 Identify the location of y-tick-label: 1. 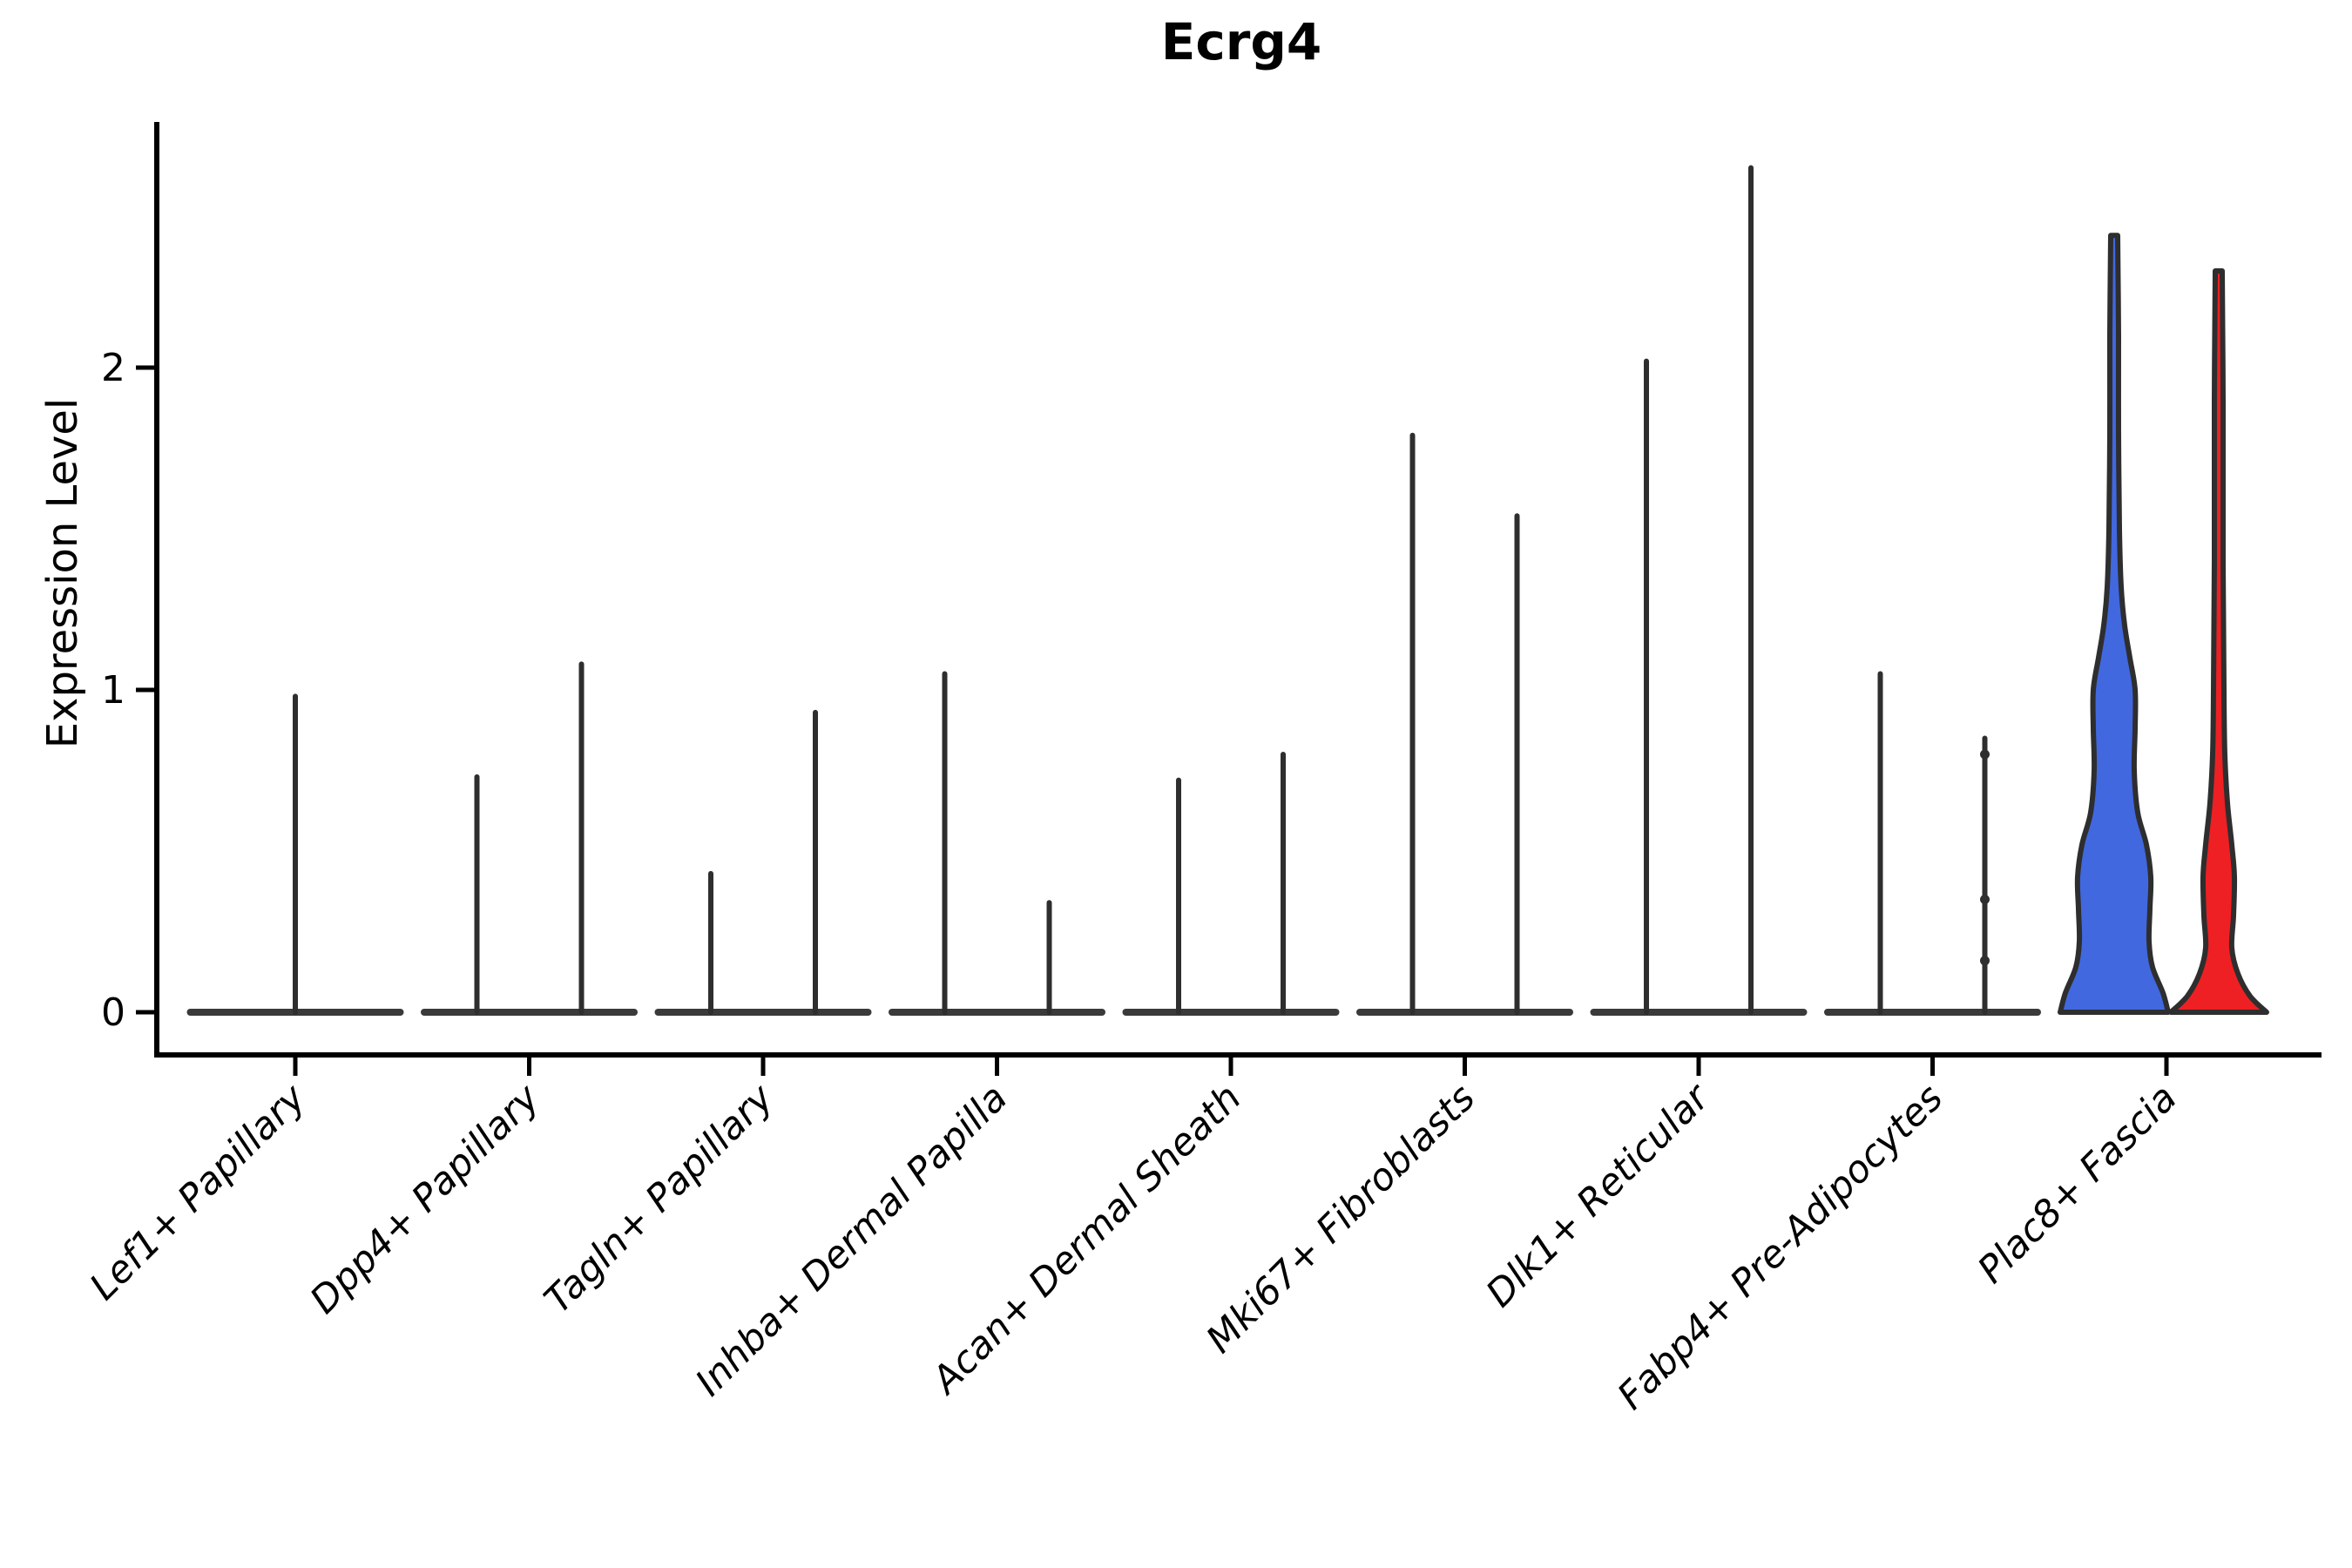
(113, 690).